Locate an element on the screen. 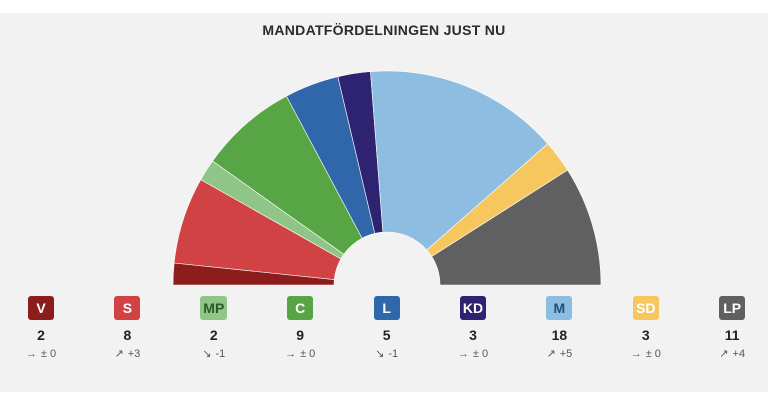  arc-baseline is located at coordinates (387, 286).